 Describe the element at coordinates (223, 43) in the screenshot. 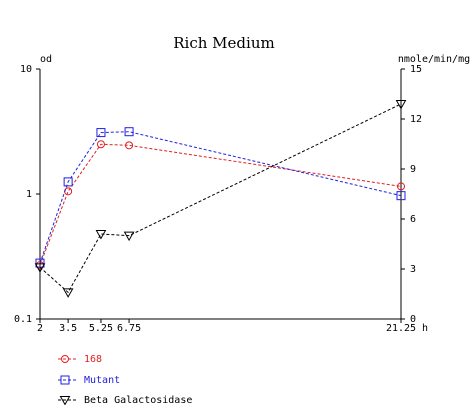

I see `chart-title: Rich Medium` at that location.